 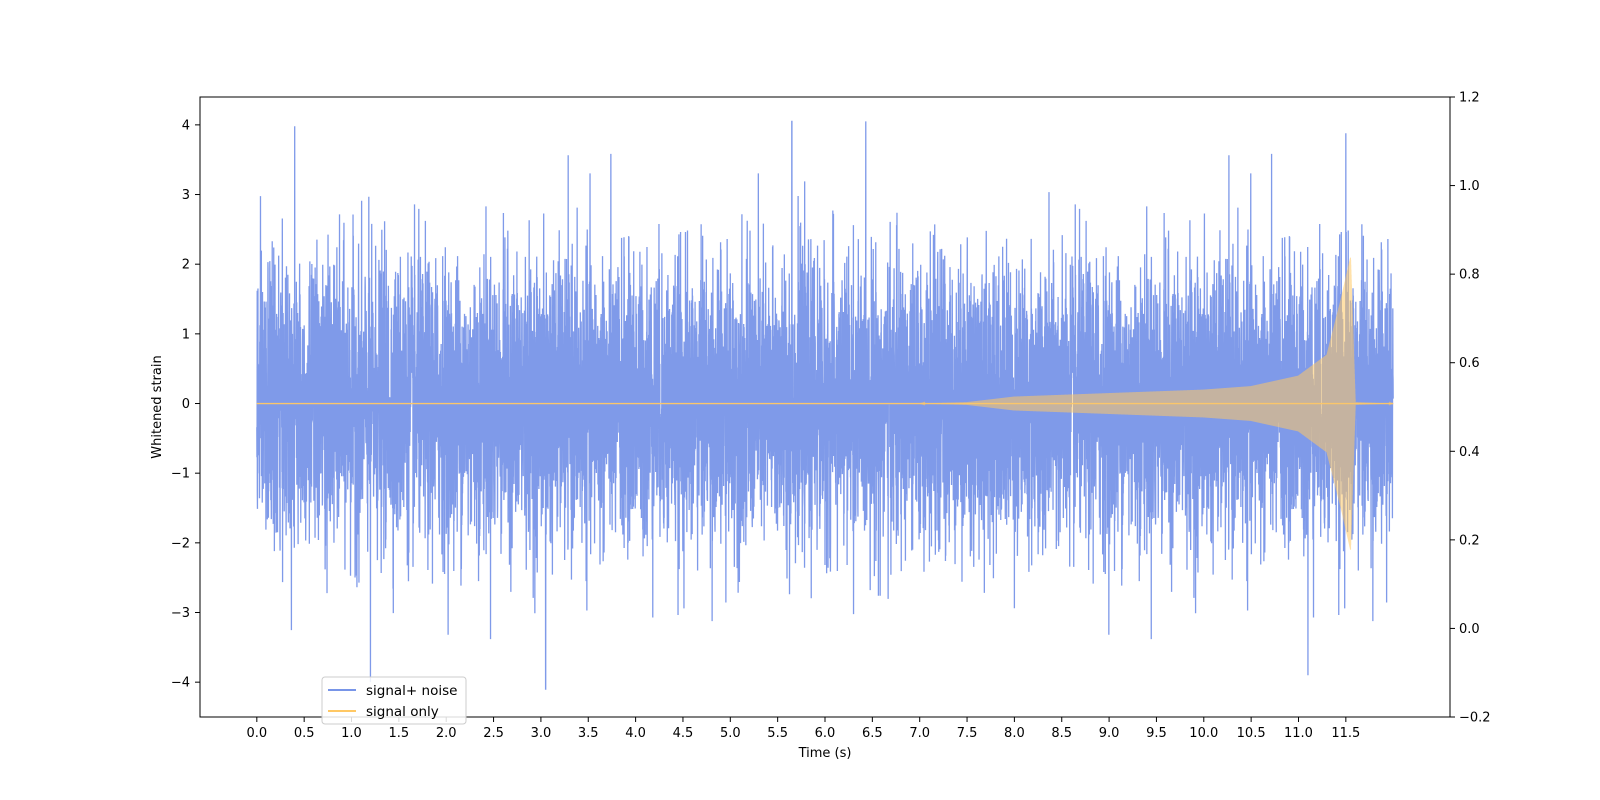 I want to click on y-tick-label: 3, so click(x=186, y=195).